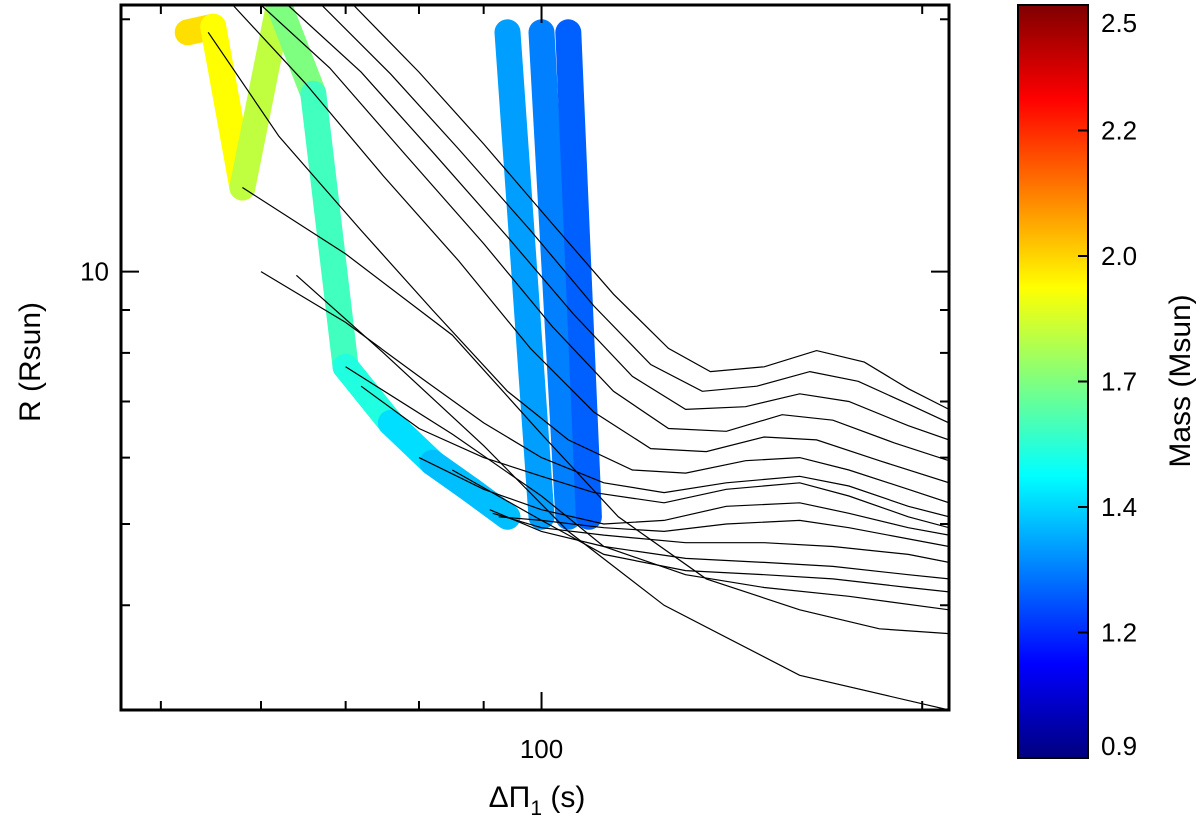  Describe the element at coordinates (563, 797) in the screenshot. I see `x-axis-label-unit: (s)` at that location.